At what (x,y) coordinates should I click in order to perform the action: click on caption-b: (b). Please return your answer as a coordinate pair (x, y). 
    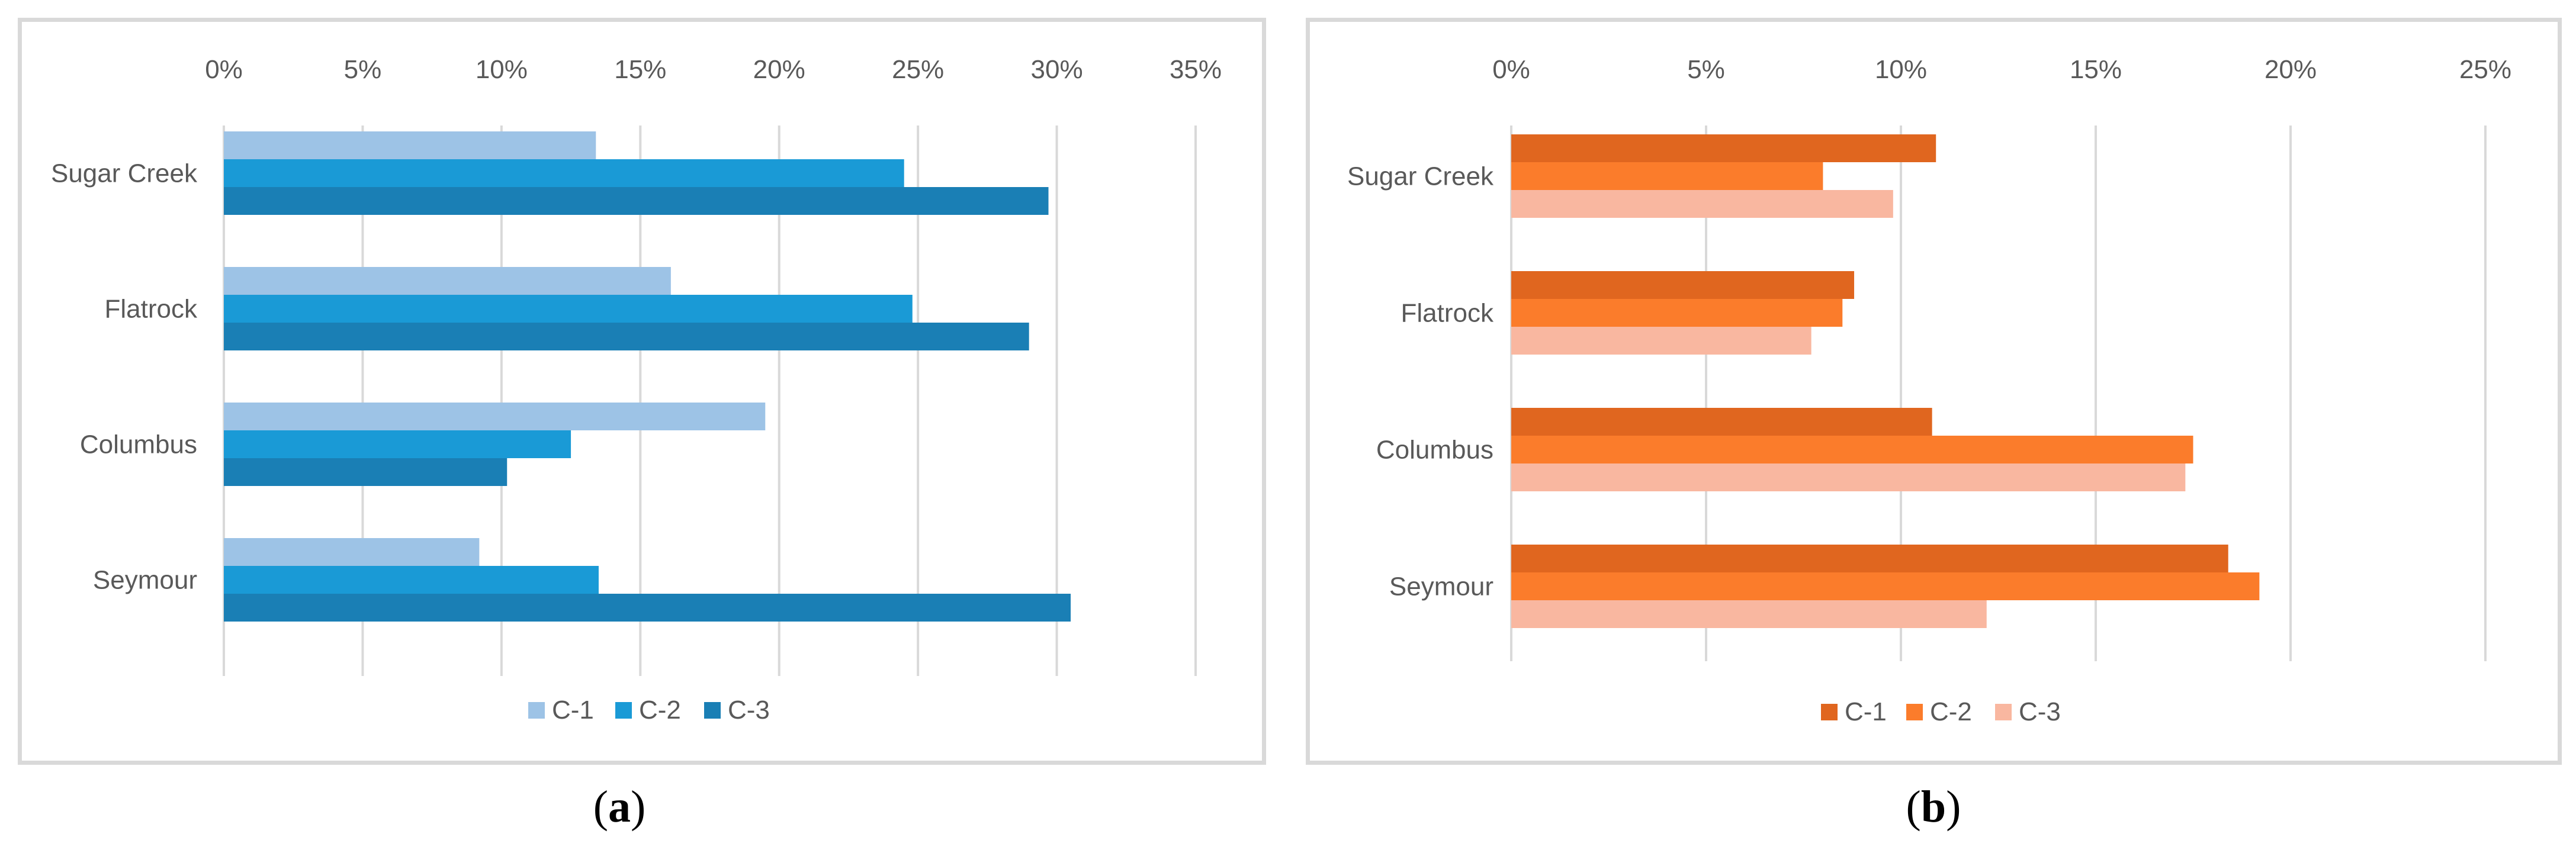
    Looking at the image, I should click on (1933, 807).